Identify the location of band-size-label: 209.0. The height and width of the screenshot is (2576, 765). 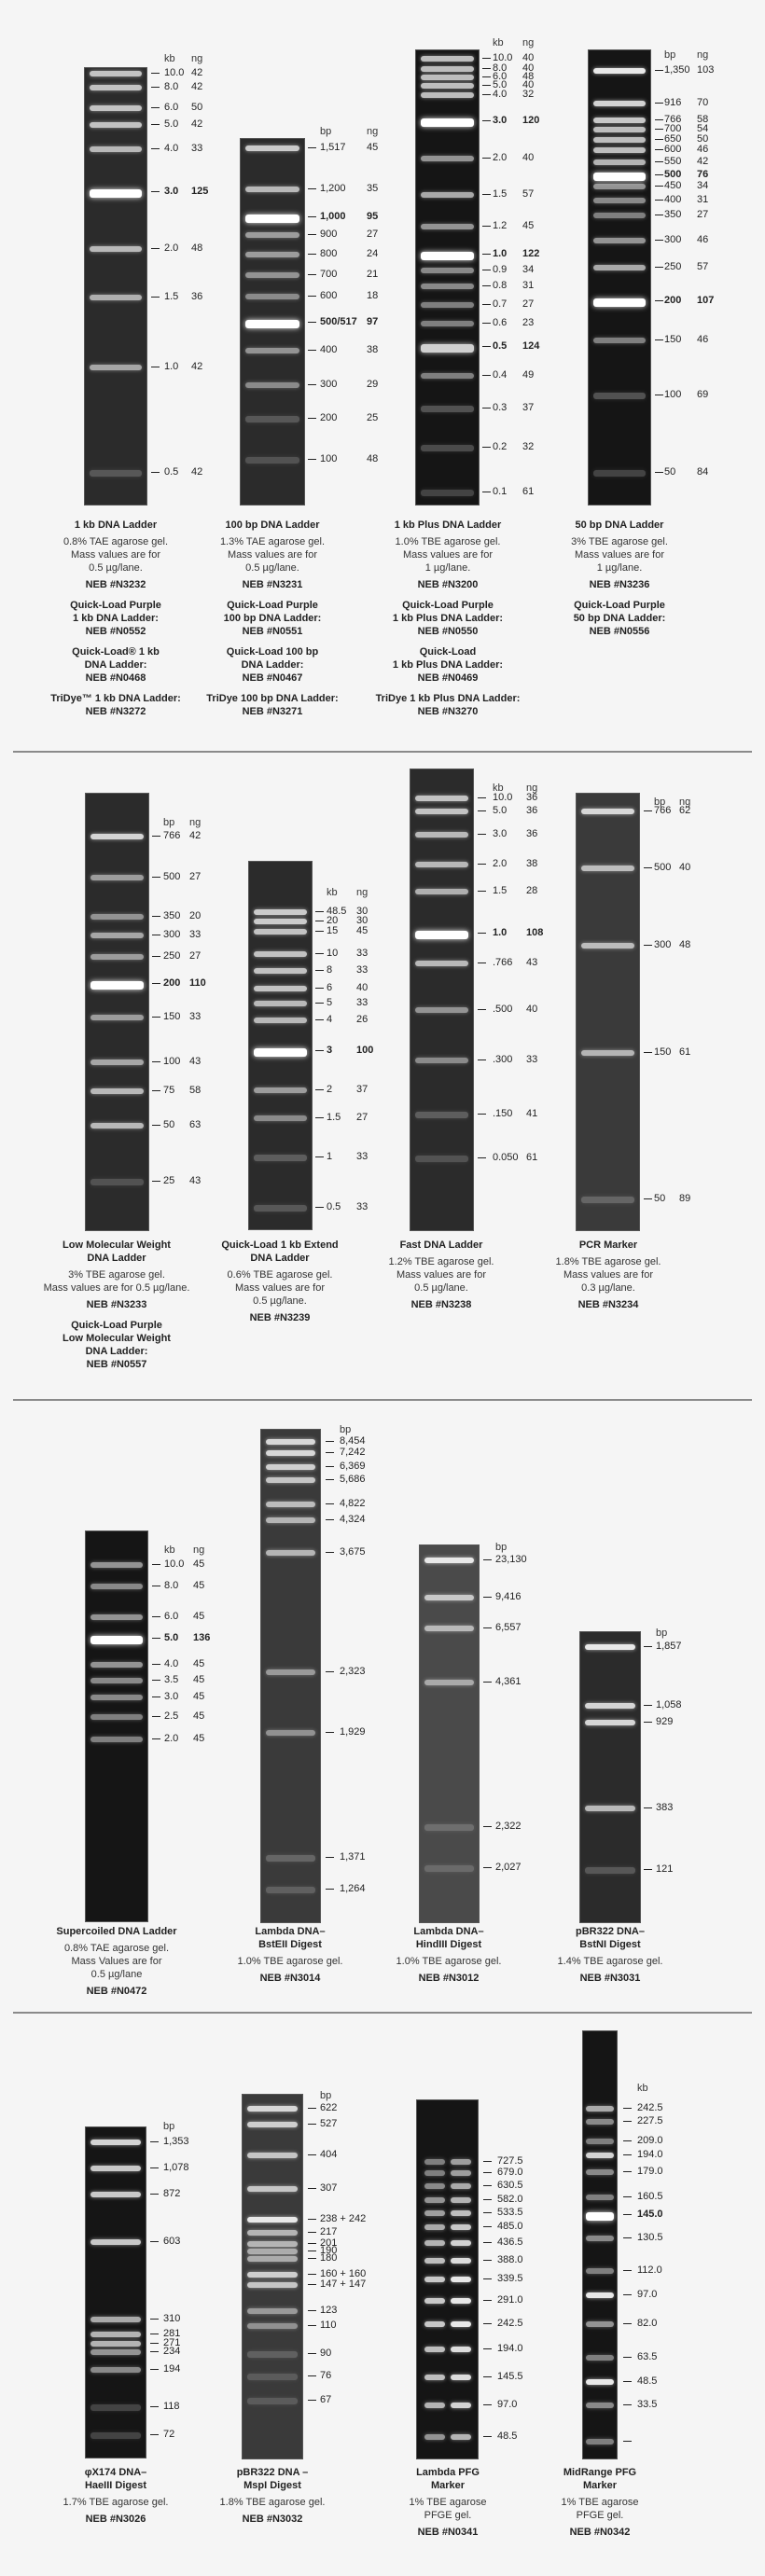
(650, 2140).